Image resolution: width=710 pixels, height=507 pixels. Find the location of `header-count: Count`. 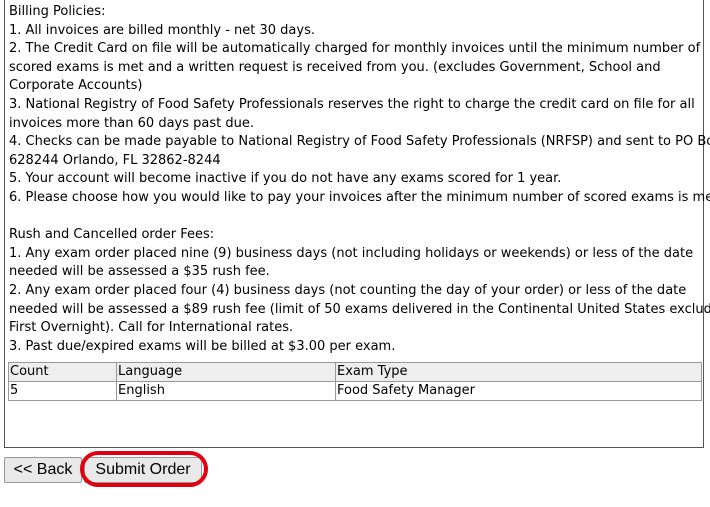

header-count: Count is located at coordinates (62, 372).